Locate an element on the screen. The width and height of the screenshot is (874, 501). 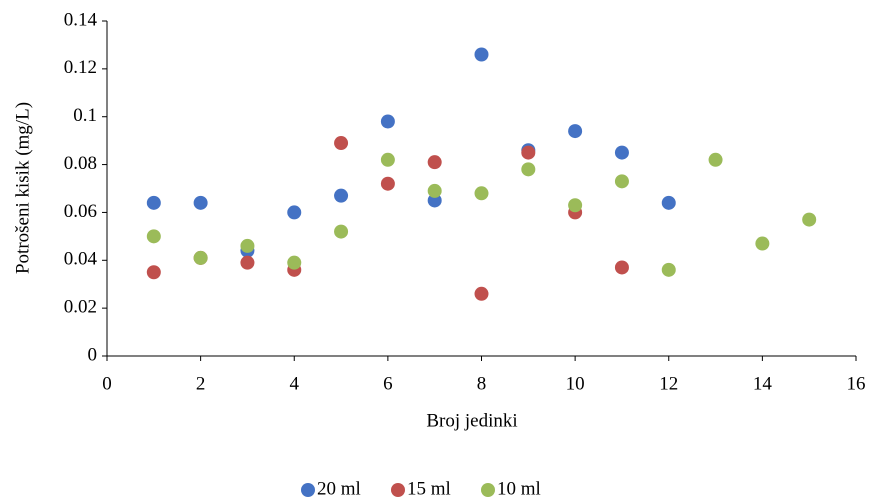
legend-label: 15 ml is located at coordinates (429, 488).